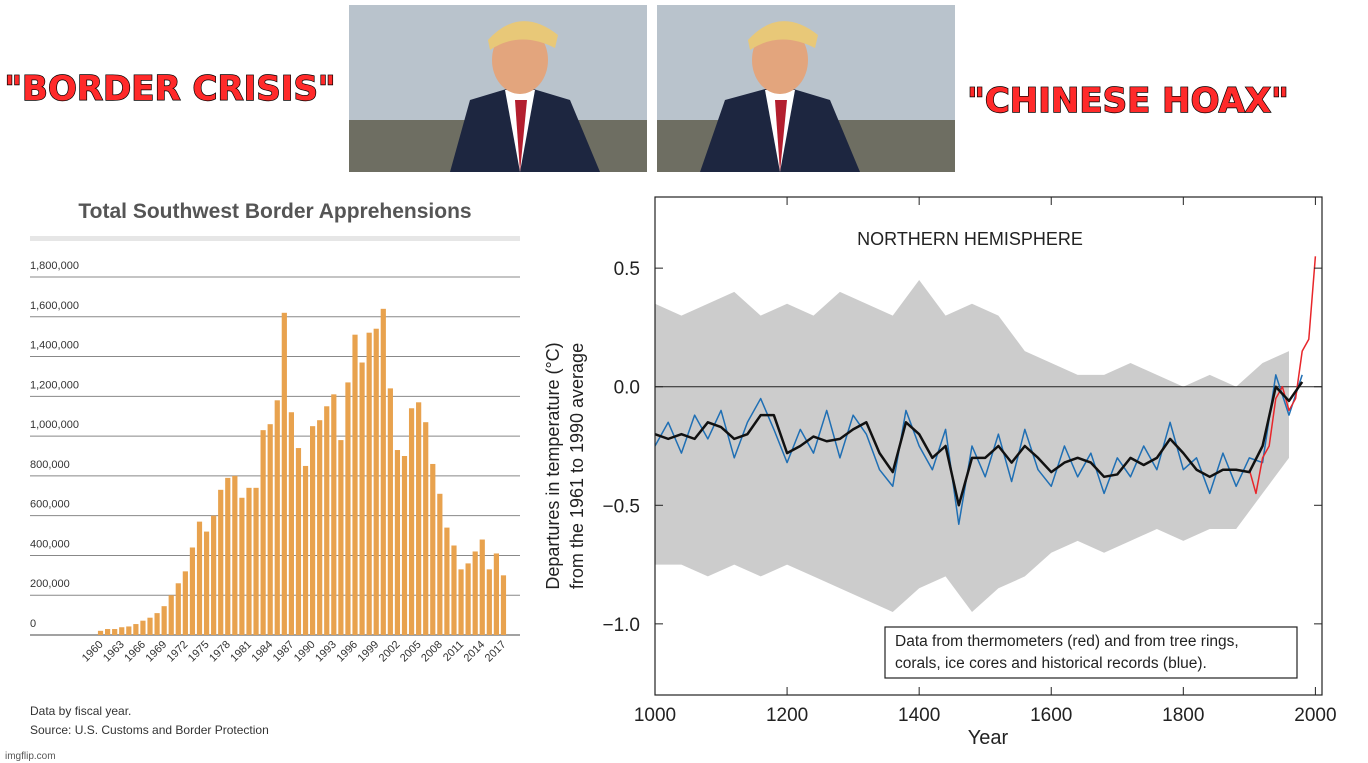  What do you see at coordinates (621, 506) in the screenshot?
I see `y-tick-label: −0.5` at bounding box center [621, 506].